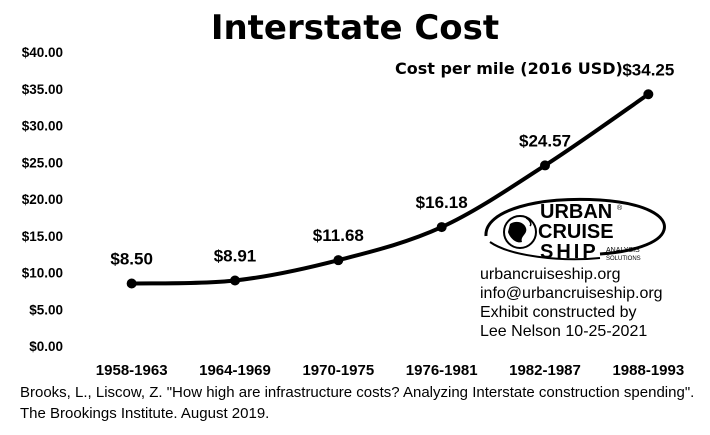  I want to click on data-label: $8.91, so click(235, 256).